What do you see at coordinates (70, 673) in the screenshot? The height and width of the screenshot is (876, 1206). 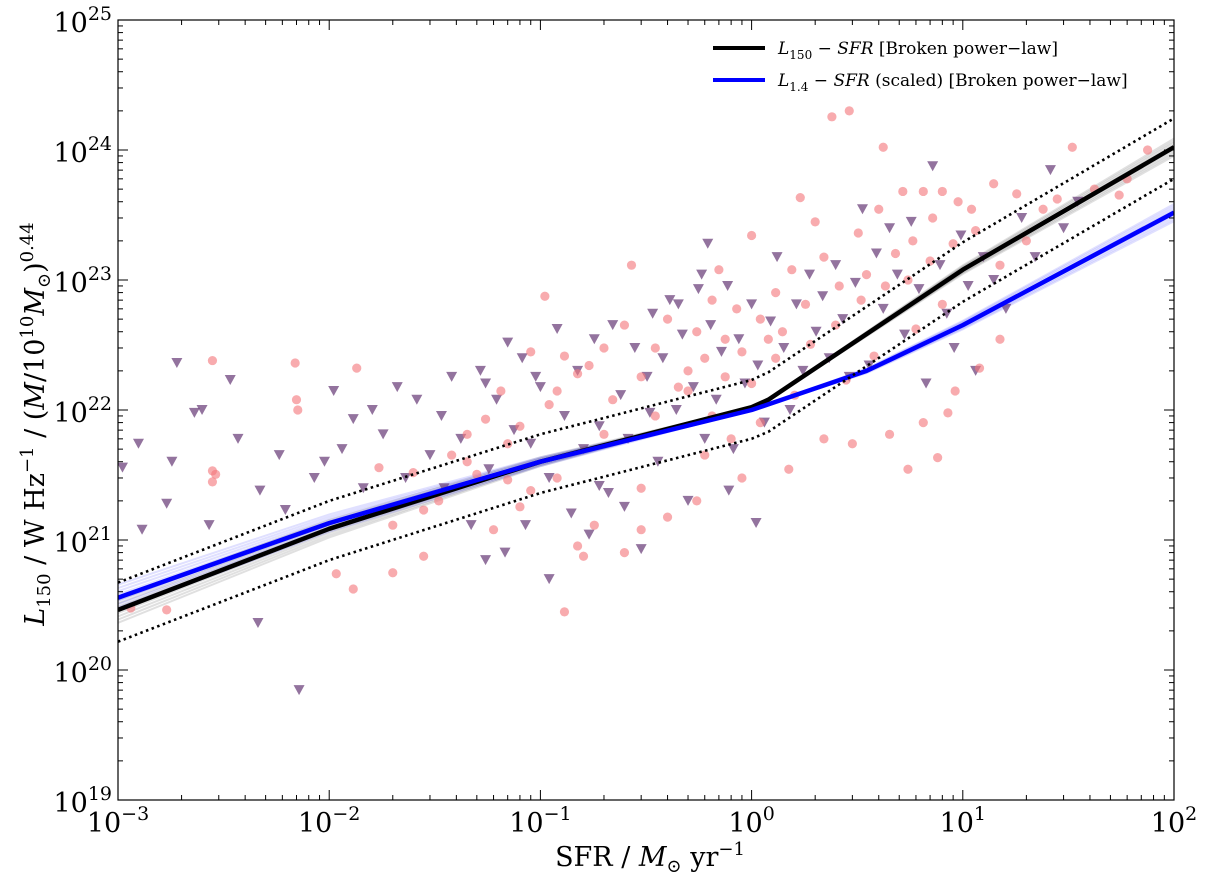 I see `y-tick-base: 10` at bounding box center [70, 673].